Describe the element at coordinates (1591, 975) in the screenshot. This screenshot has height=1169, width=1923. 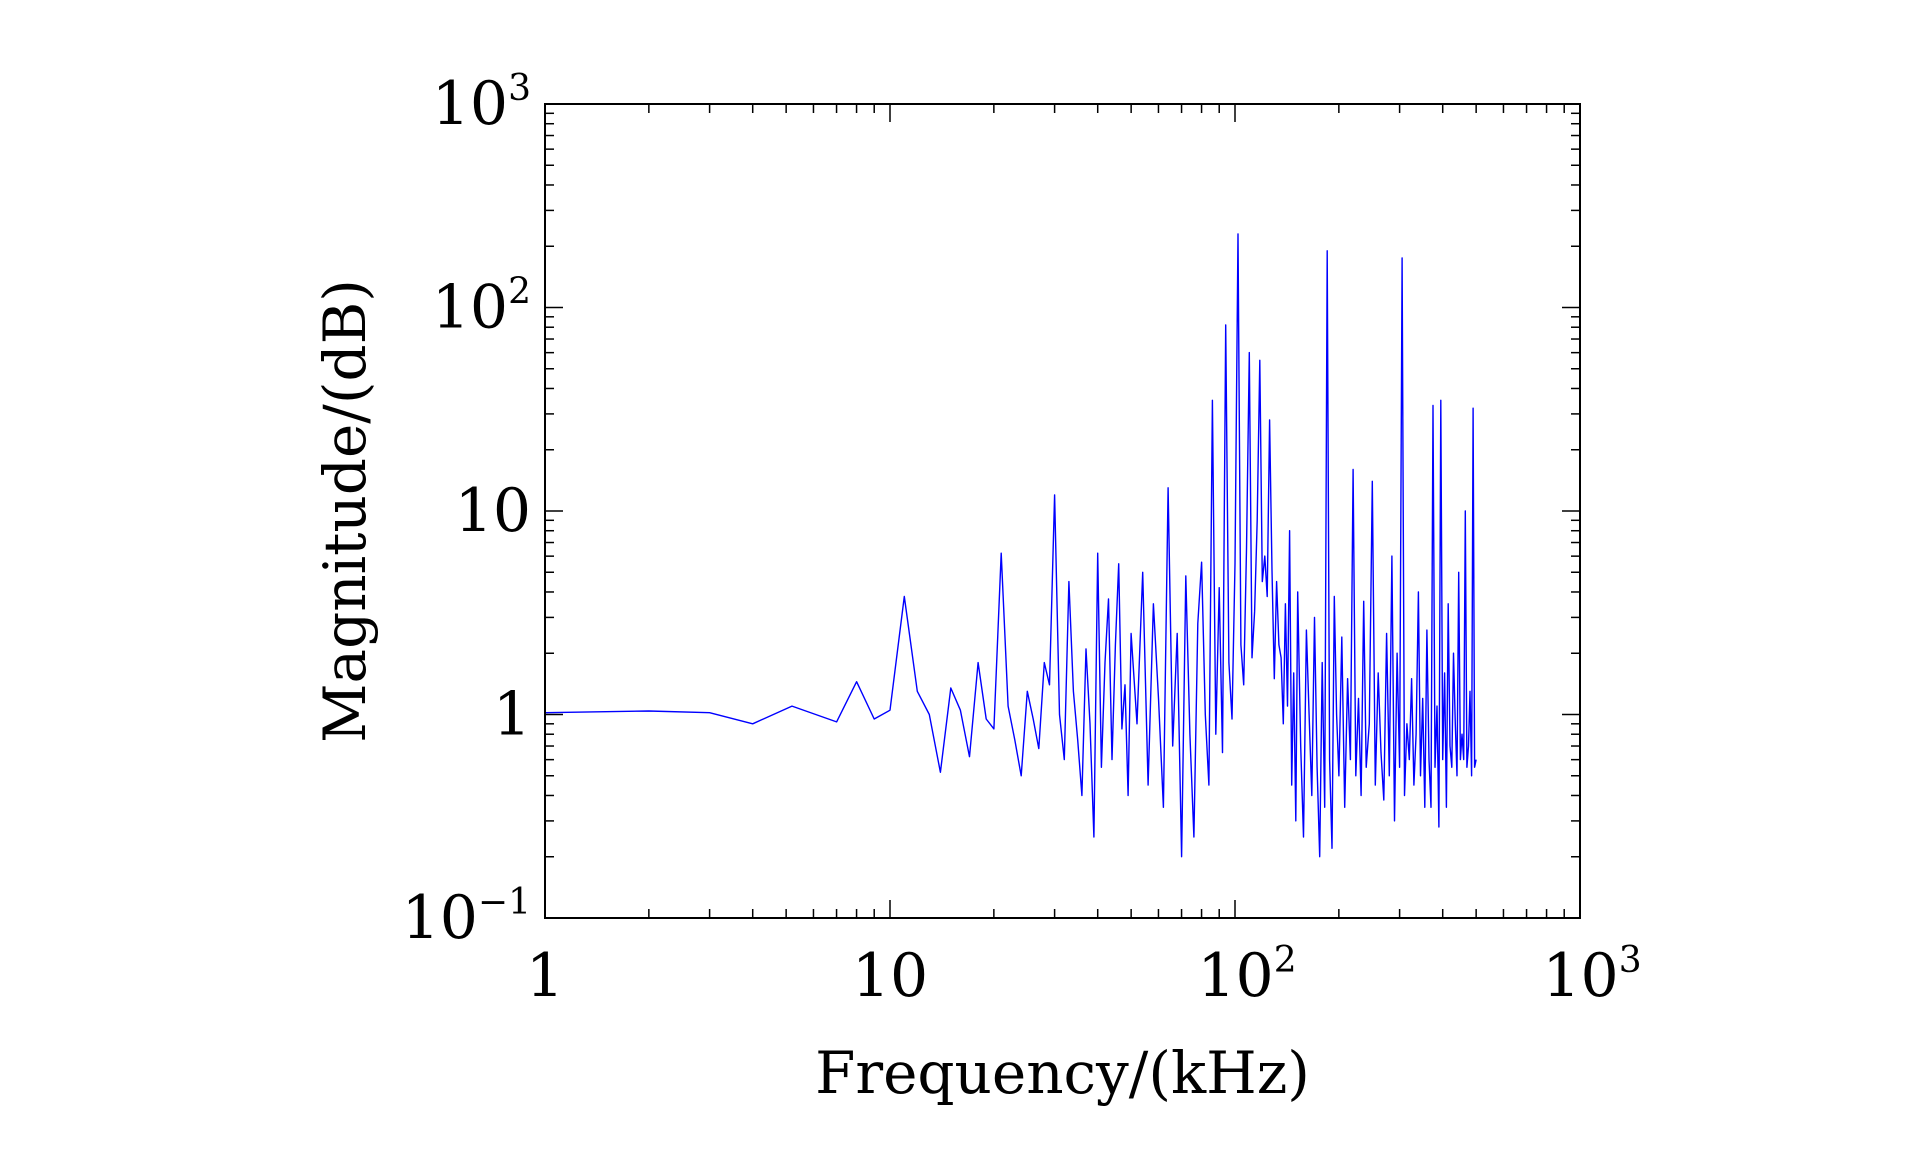
I see `x-tick-label: 10³` at that location.